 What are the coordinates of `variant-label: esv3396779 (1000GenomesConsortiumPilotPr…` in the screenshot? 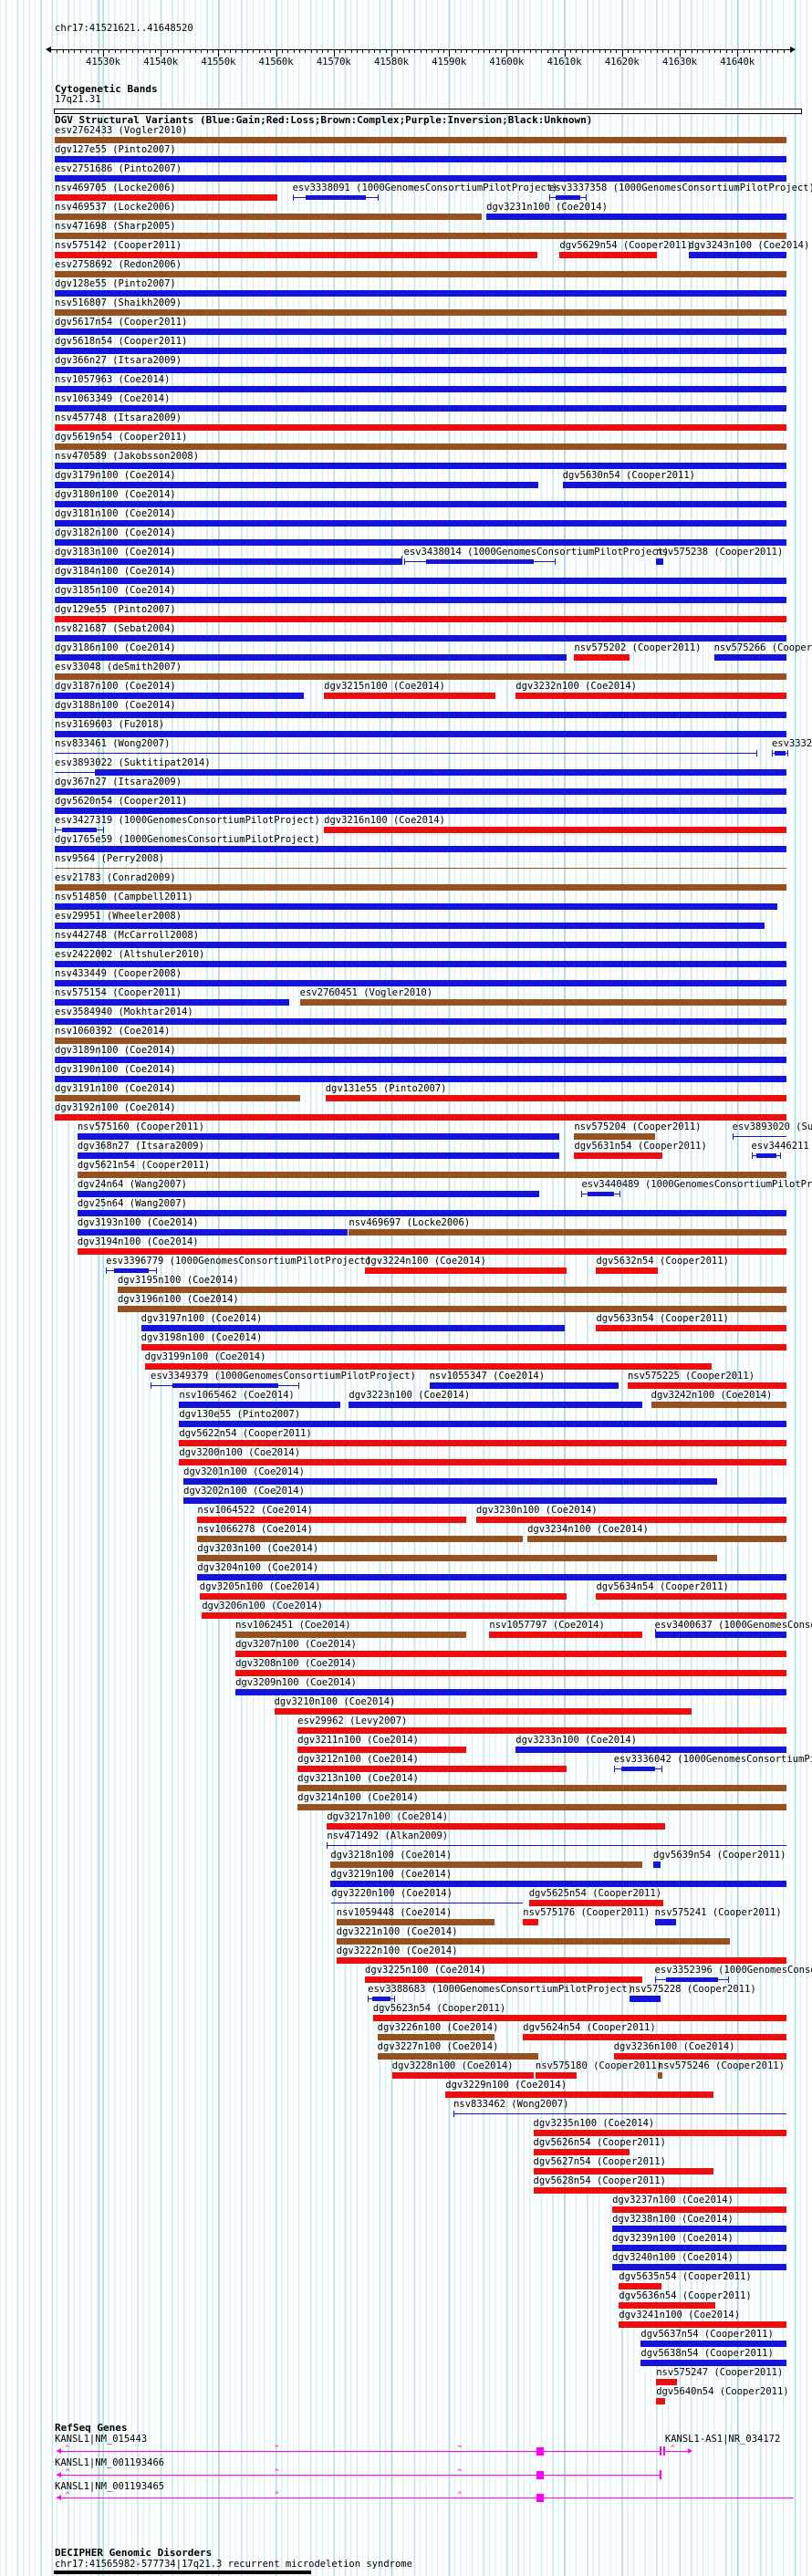 It's located at (239, 1261).